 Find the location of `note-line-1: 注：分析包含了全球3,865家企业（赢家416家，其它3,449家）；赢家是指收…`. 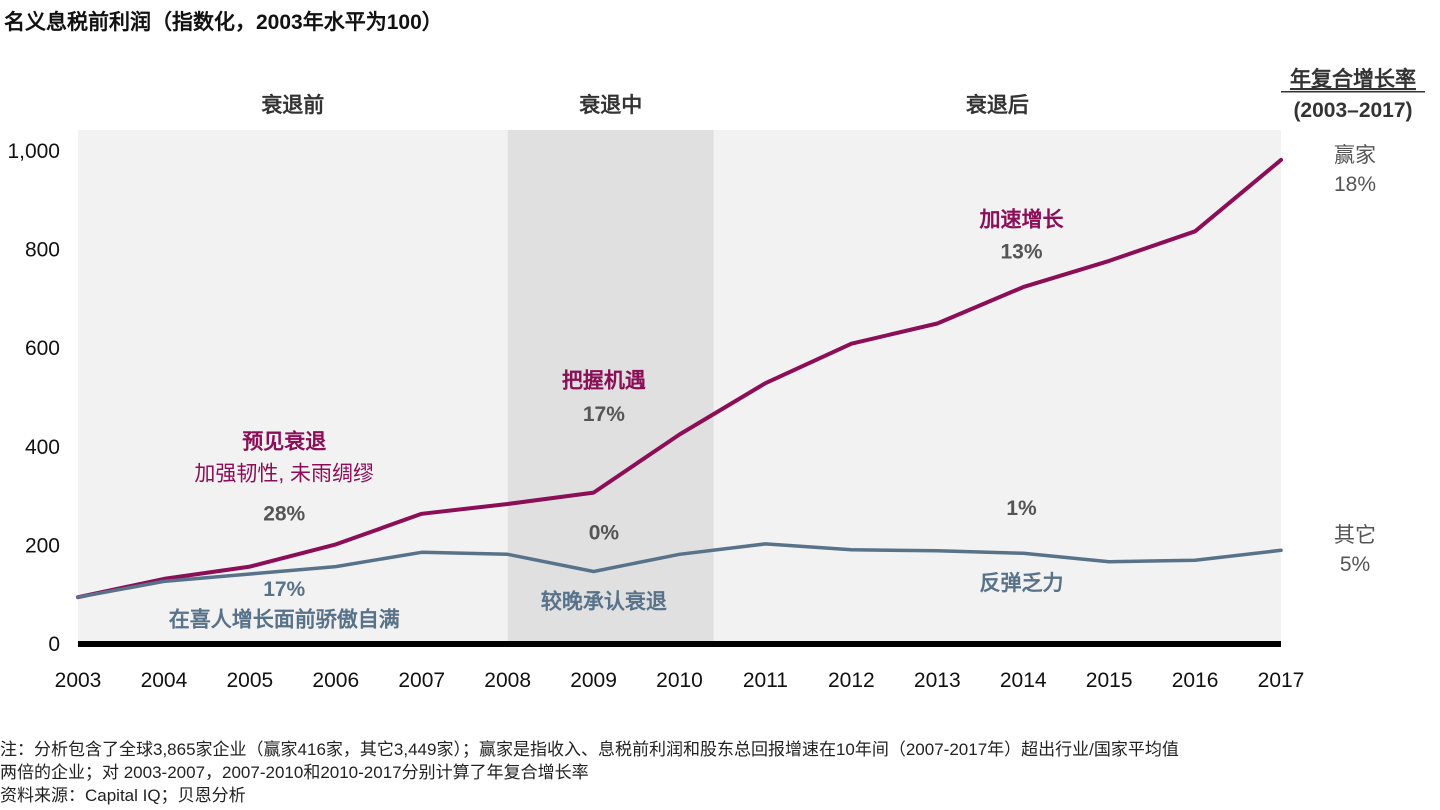

note-line-1: 注：分析包含了全球3,865家企业（赢家416家，其它3,449家）；赢家是指收… is located at coordinates (589, 749).